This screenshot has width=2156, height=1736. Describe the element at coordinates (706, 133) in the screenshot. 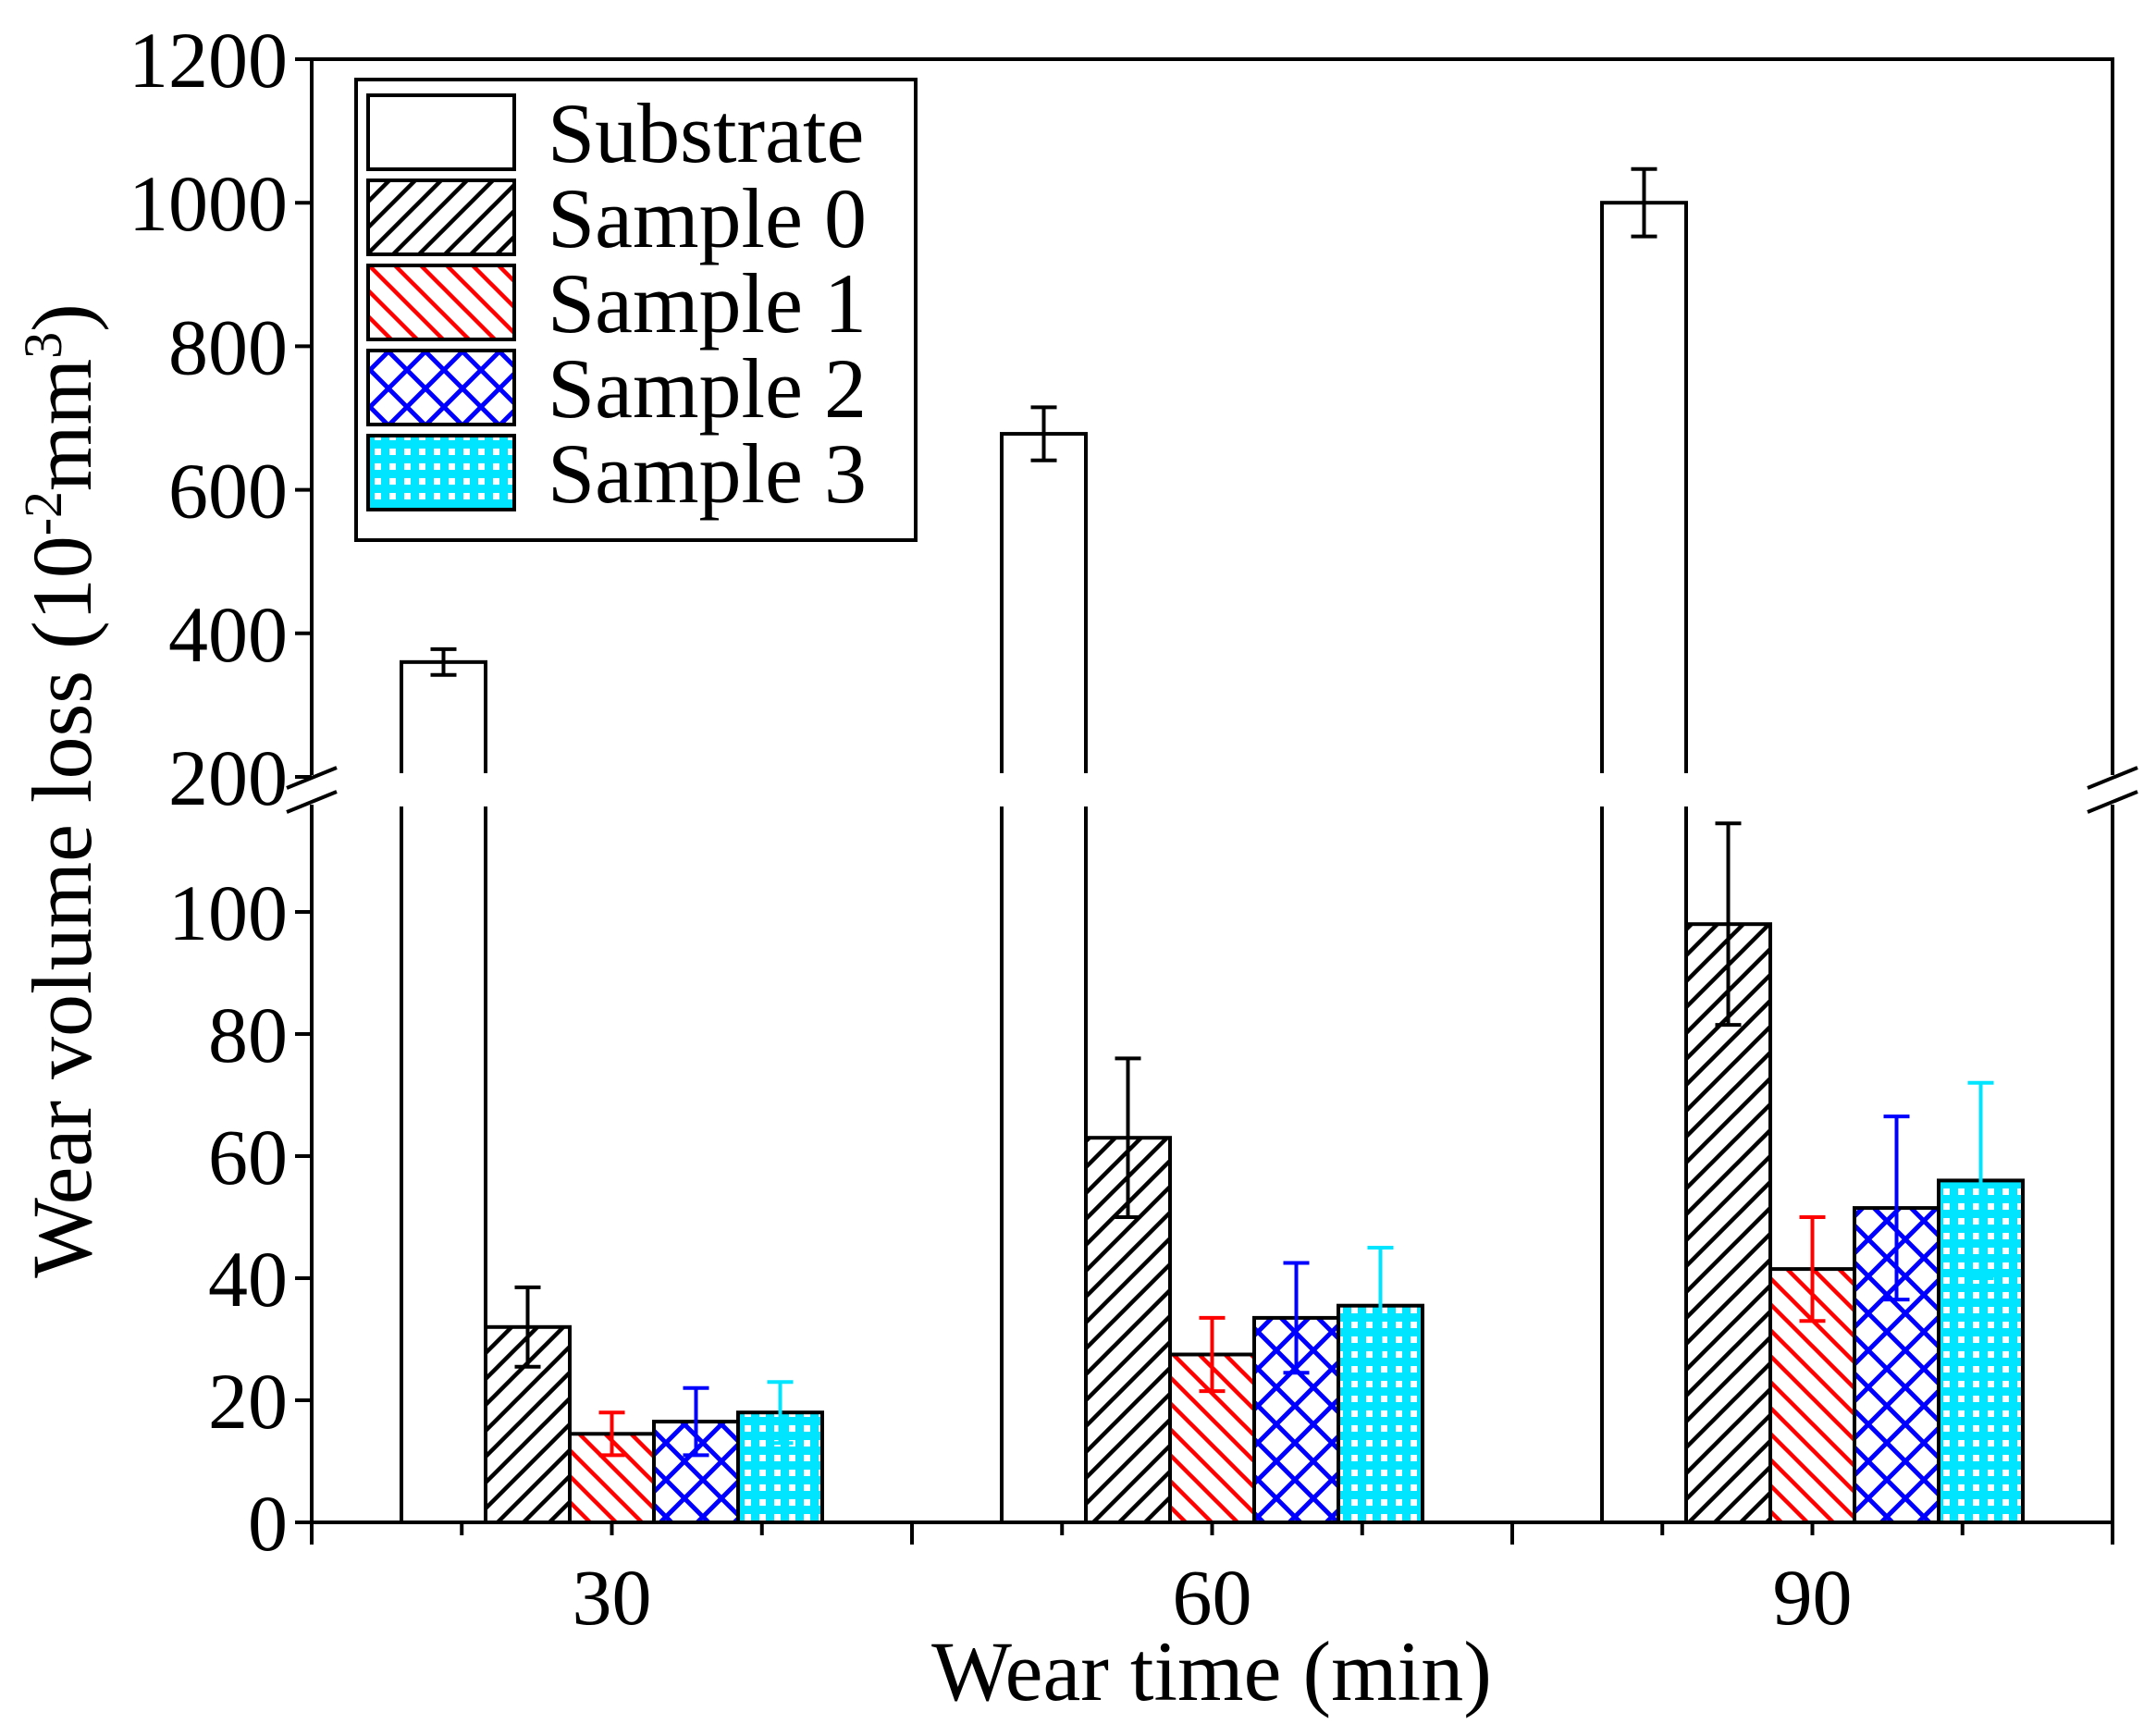

I see `legend-label: Substrate` at that location.